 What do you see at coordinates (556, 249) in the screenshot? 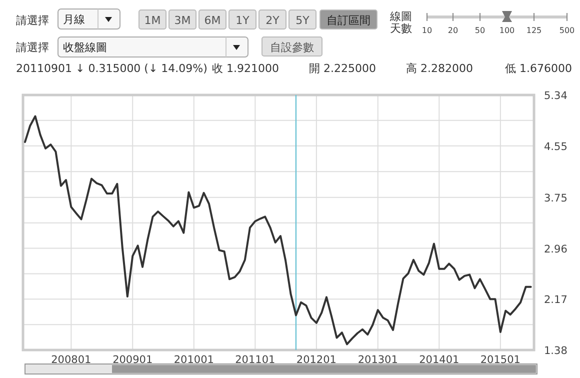
I see `y-tick-label: 2.96` at bounding box center [556, 249].